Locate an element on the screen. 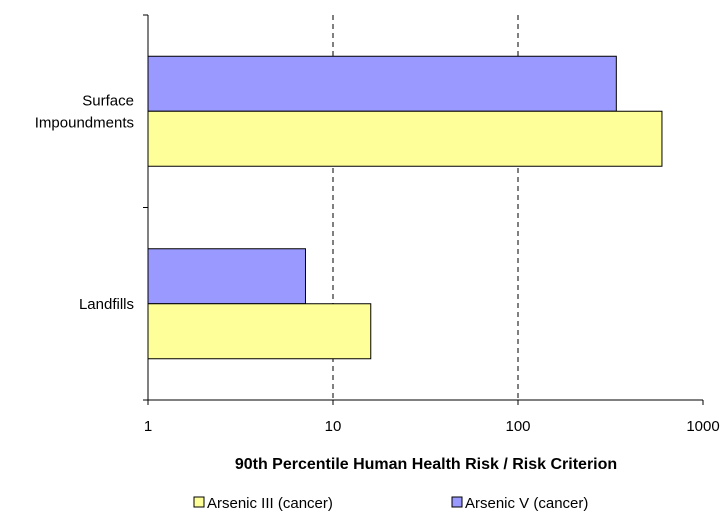 This screenshot has width=727, height=518. legend-label-arsenic-v: Arsenic V (cancer) is located at coordinates (526, 503).